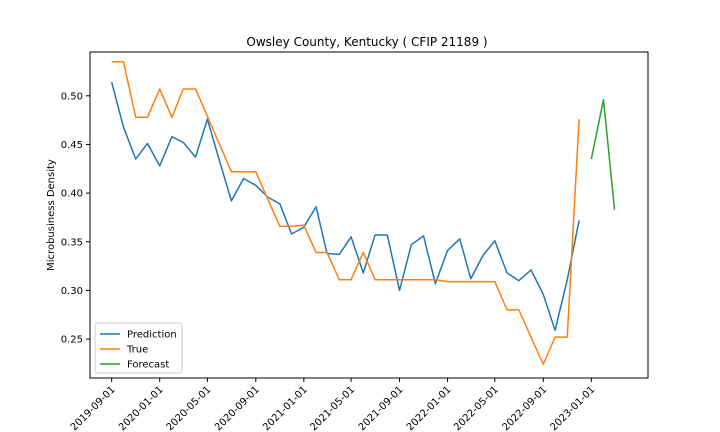  What do you see at coordinates (72, 291) in the screenshot?
I see `y-tick-label: 0.30` at bounding box center [72, 291].